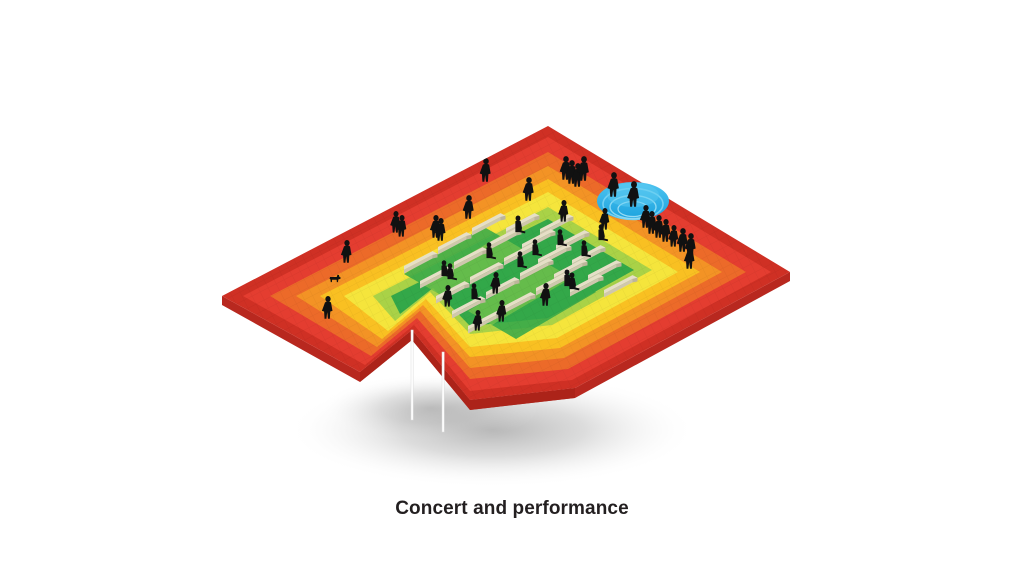  Describe the element at coordinates (506, 341) in the screenshot. I see `surface-underside` at that location.